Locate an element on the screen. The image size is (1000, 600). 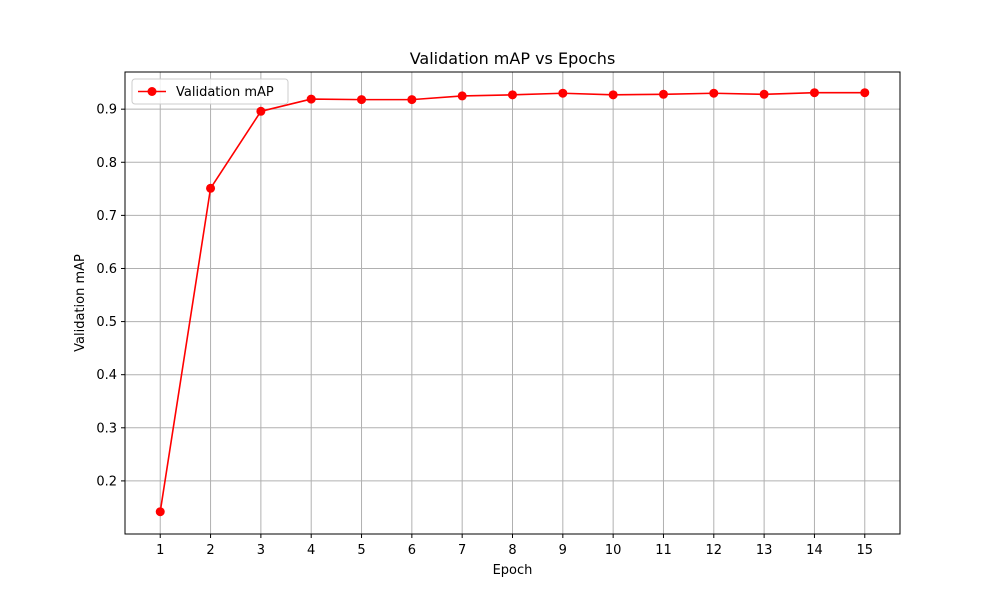
x-tick-label: 14 is located at coordinates (814, 550).